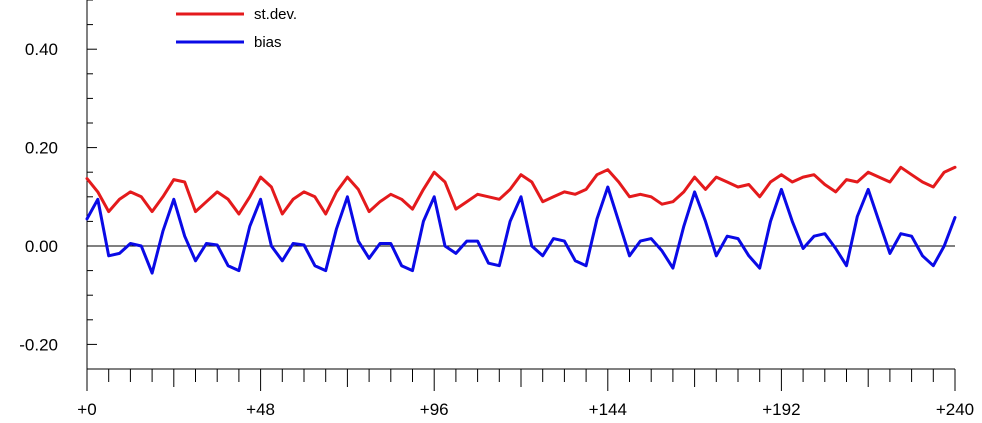  I want to click on y-tick-label: 0.20, so click(41, 148).